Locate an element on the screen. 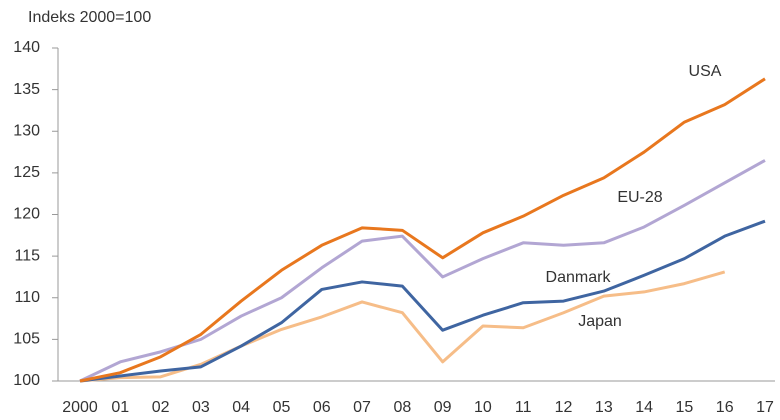 The height and width of the screenshot is (420, 780). x-tick-label: 06 is located at coordinates (322, 407).